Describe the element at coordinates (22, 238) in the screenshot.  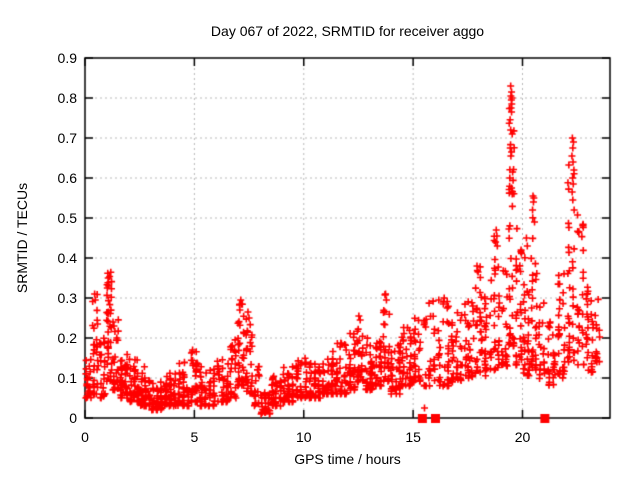
I see `y-axis-title: SRMTID / TECUs` at that location.